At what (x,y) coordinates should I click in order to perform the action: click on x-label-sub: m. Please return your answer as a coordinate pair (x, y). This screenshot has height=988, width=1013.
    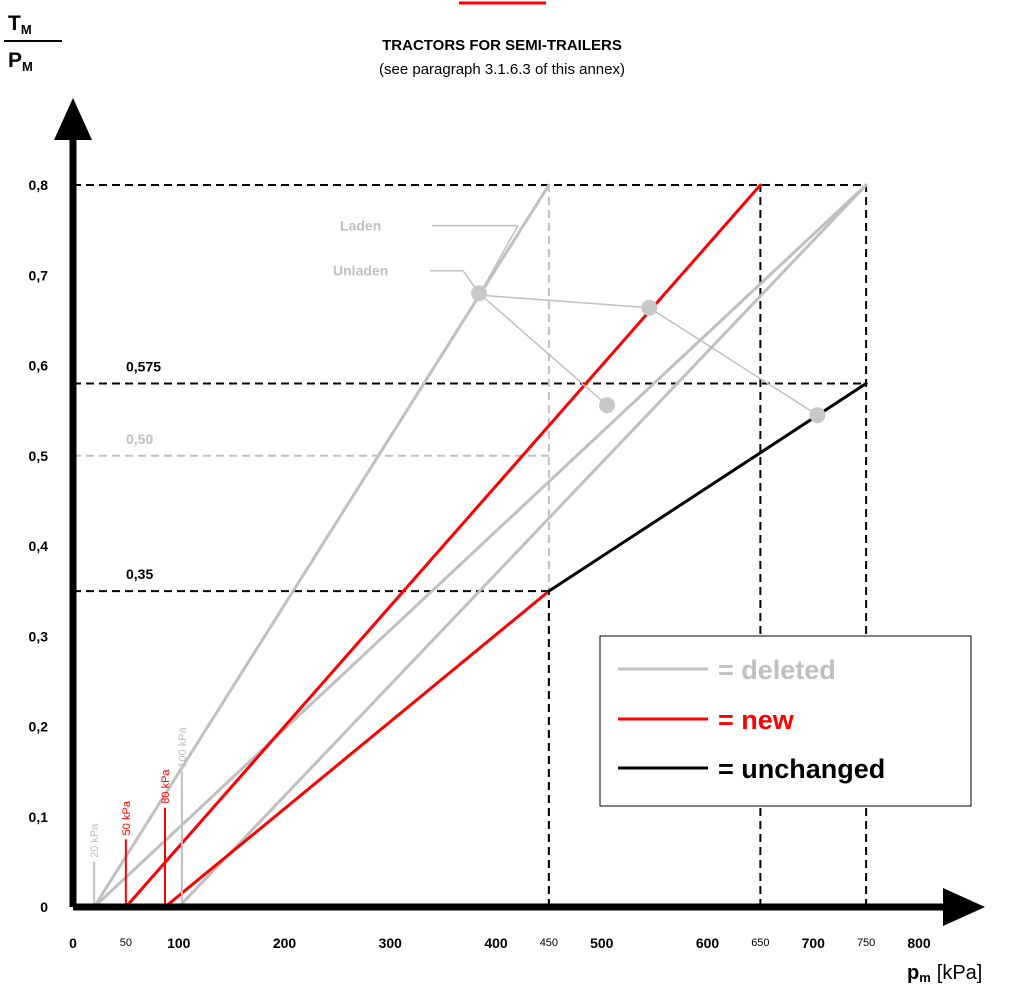
    Looking at the image, I should click on (925, 977).